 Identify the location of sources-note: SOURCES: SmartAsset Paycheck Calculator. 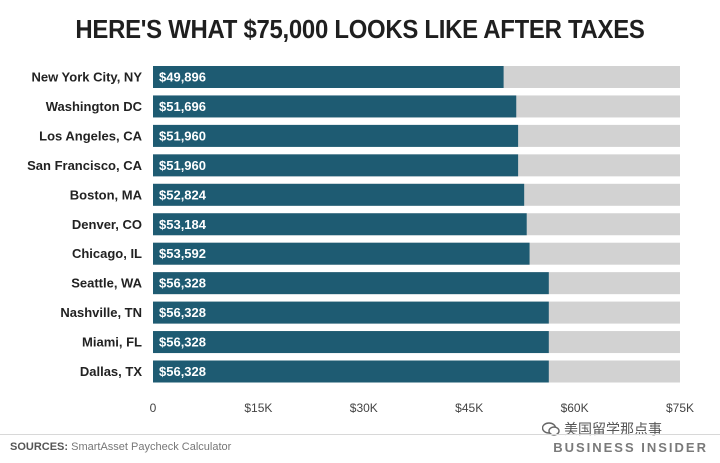
(120, 447).